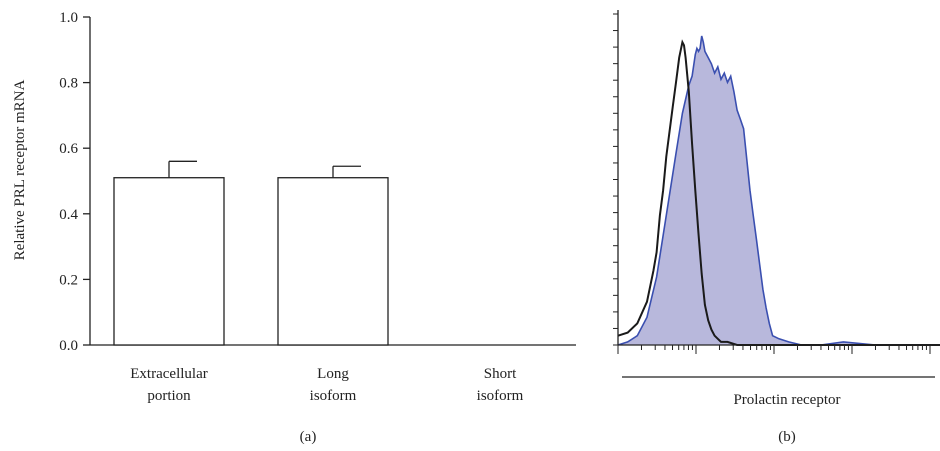 This screenshot has height=451, width=940. Describe the element at coordinates (615, 179) in the screenshot. I see `panel-b-y-ticks` at that location.